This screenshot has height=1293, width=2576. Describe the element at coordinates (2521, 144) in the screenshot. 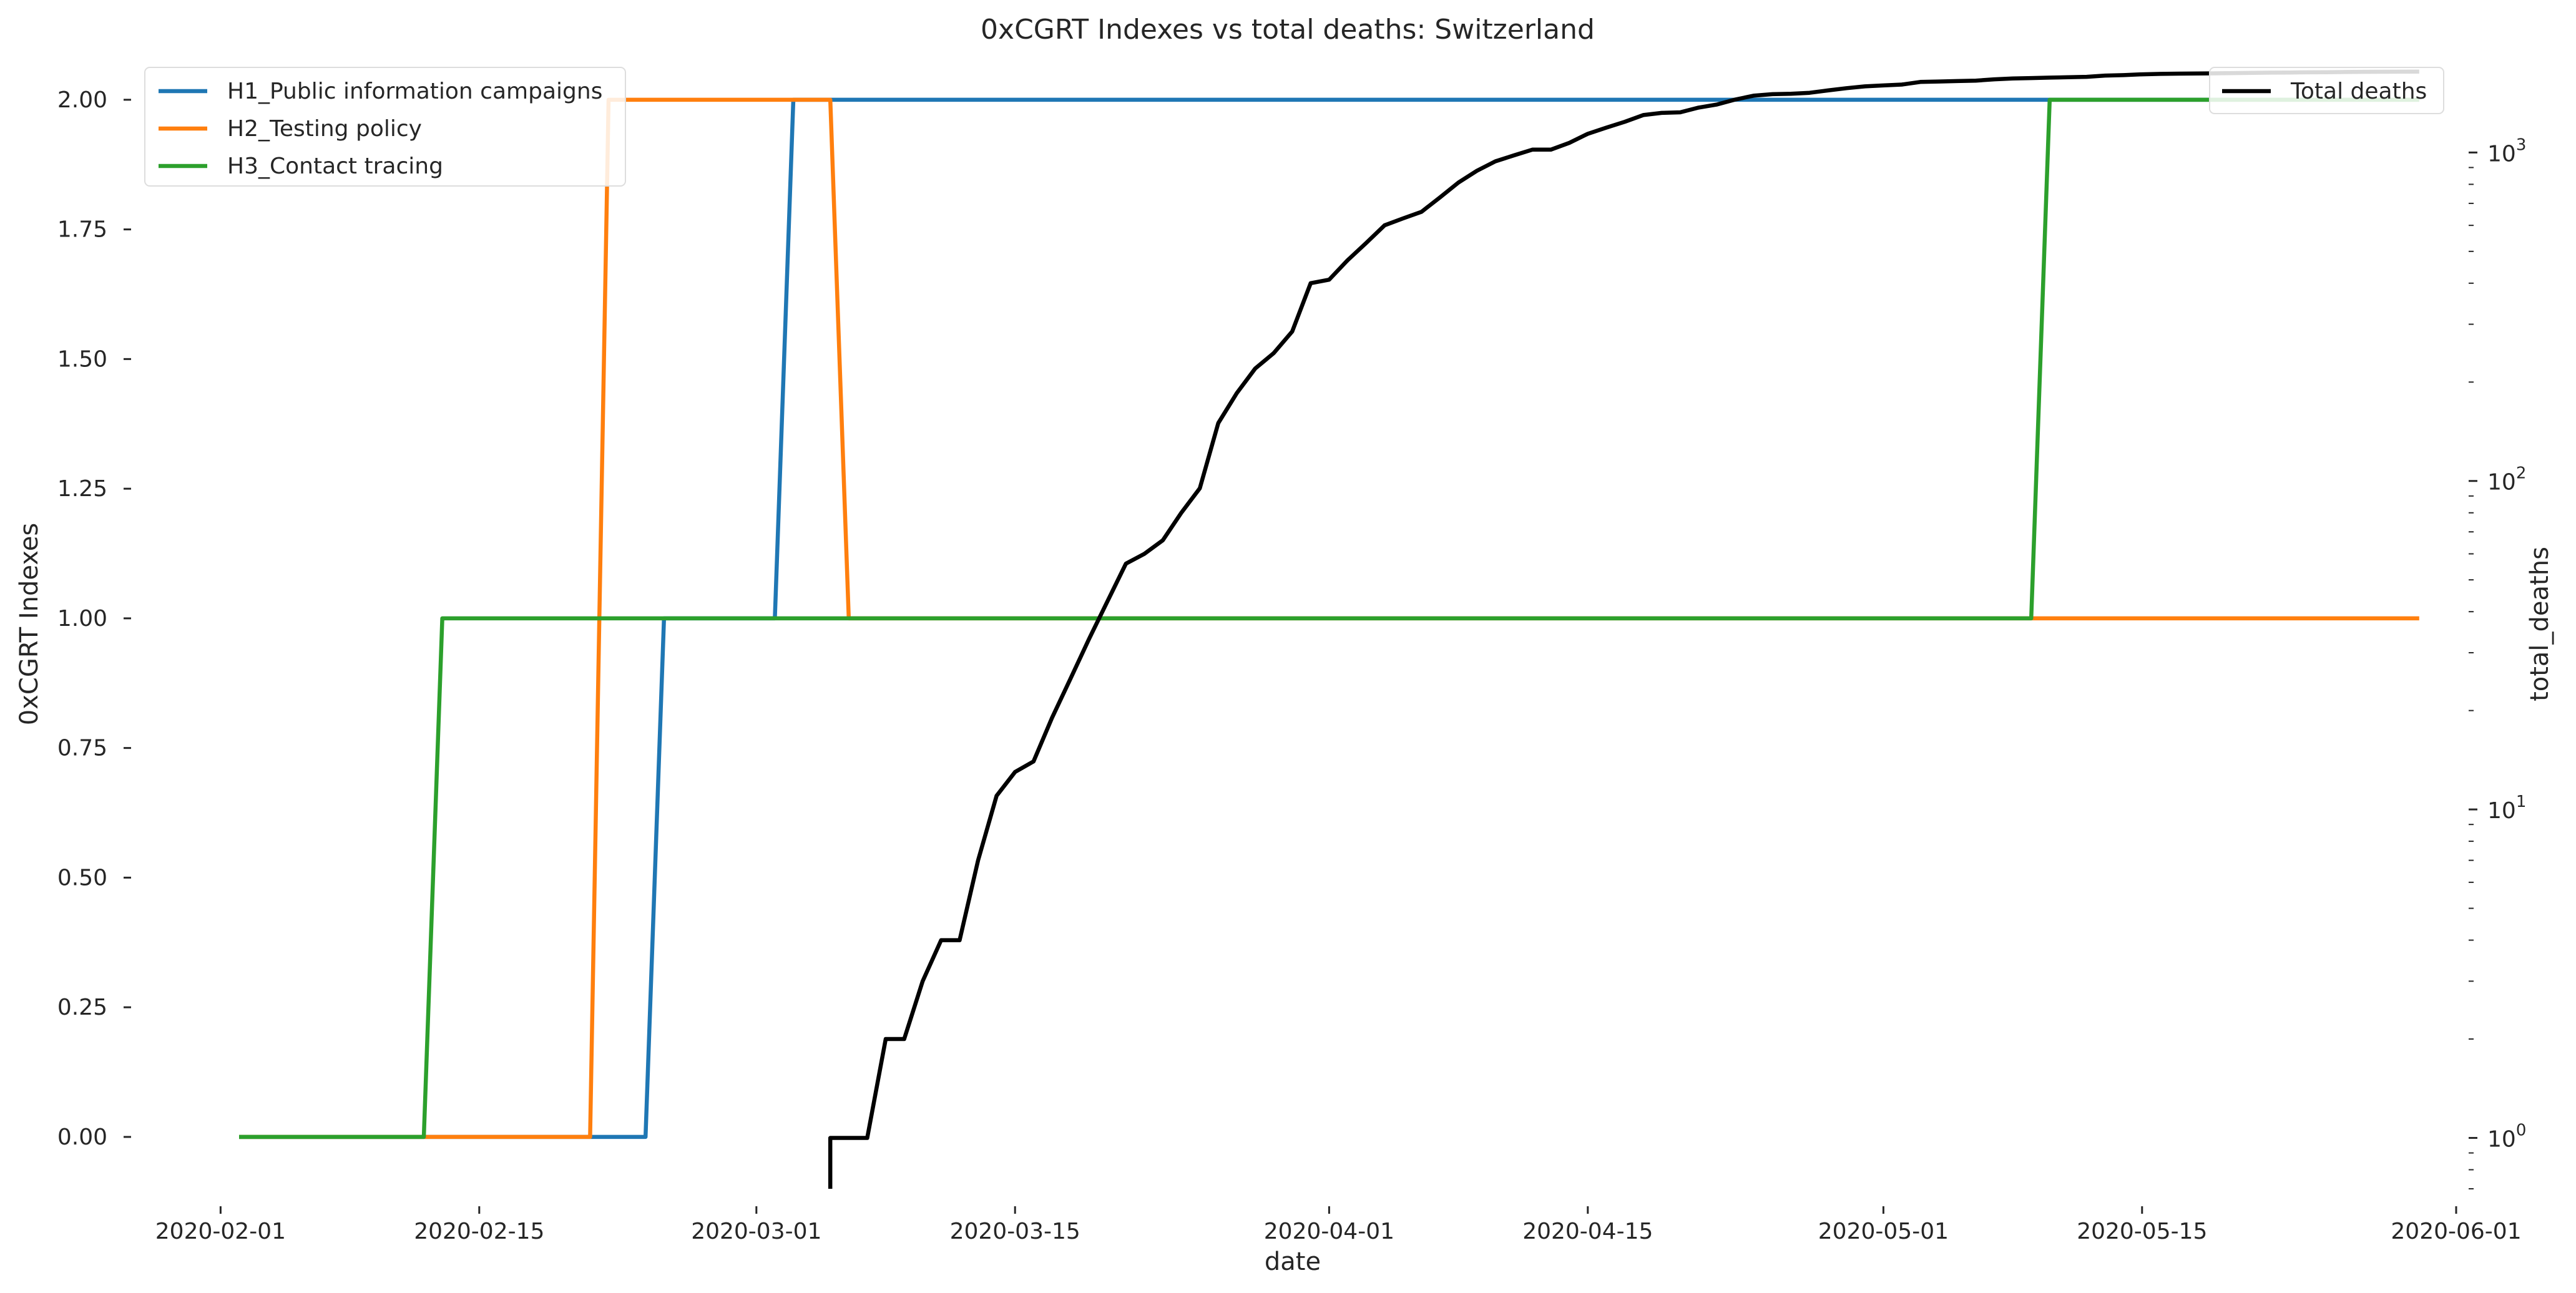

I see `y2-tick-exponent: 3` at that location.